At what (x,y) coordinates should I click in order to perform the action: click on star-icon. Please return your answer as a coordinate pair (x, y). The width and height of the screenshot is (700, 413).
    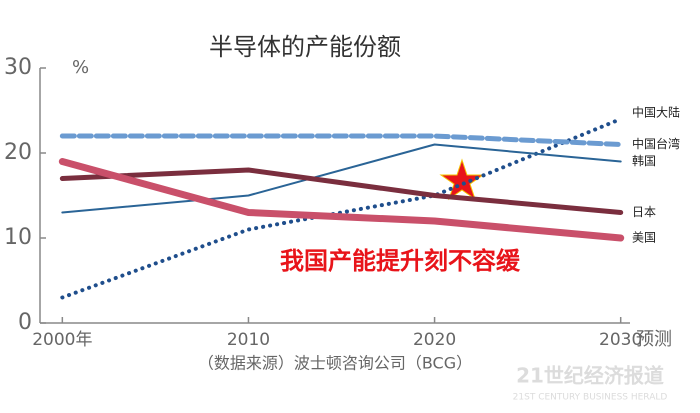
    Looking at the image, I should click on (462, 179).